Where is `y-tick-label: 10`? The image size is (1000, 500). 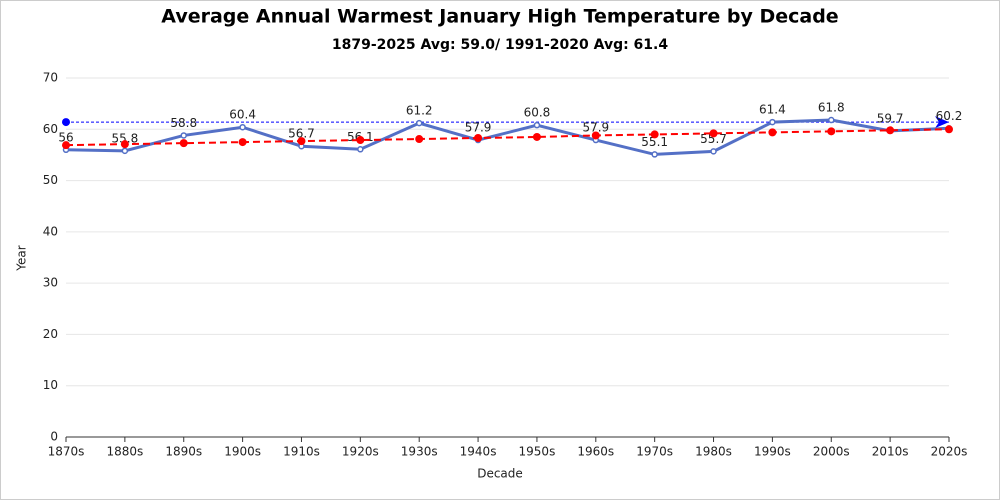 y-tick-label: 10 is located at coordinates (50, 385).